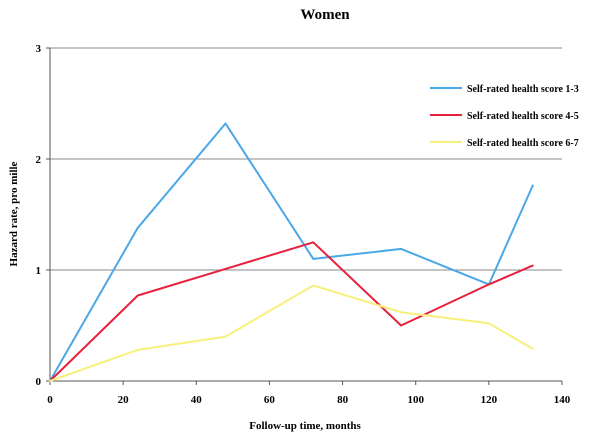 This screenshot has height=436, width=600. What do you see at coordinates (415, 400) in the screenshot?
I see `x-tick-label-5: 100` at bounding box center [415, 400].